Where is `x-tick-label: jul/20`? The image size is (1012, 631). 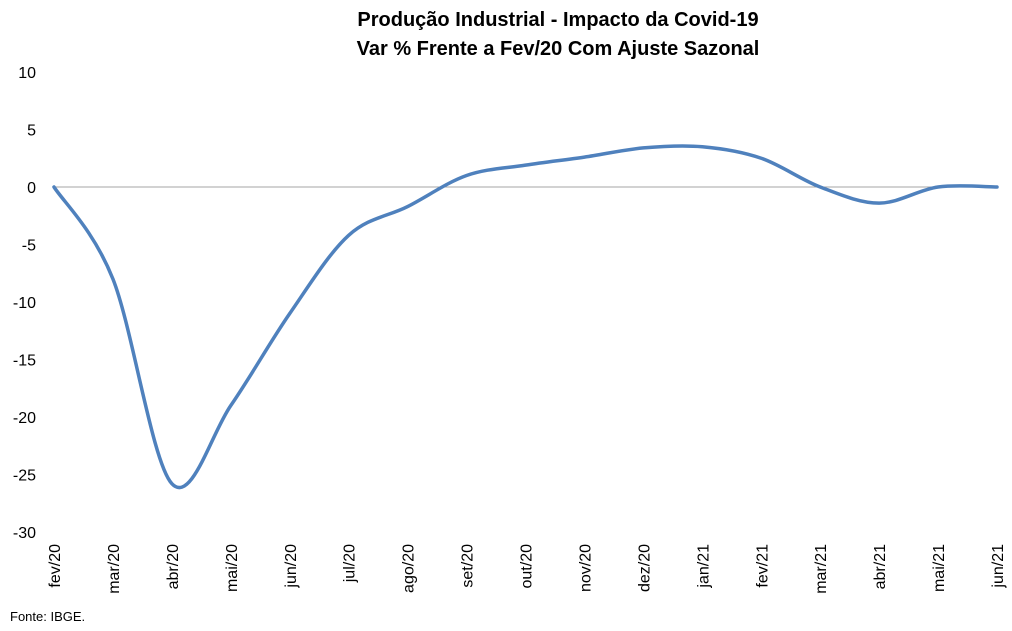 x-tick-label: jul/20 is located at coordinates (350, 563).